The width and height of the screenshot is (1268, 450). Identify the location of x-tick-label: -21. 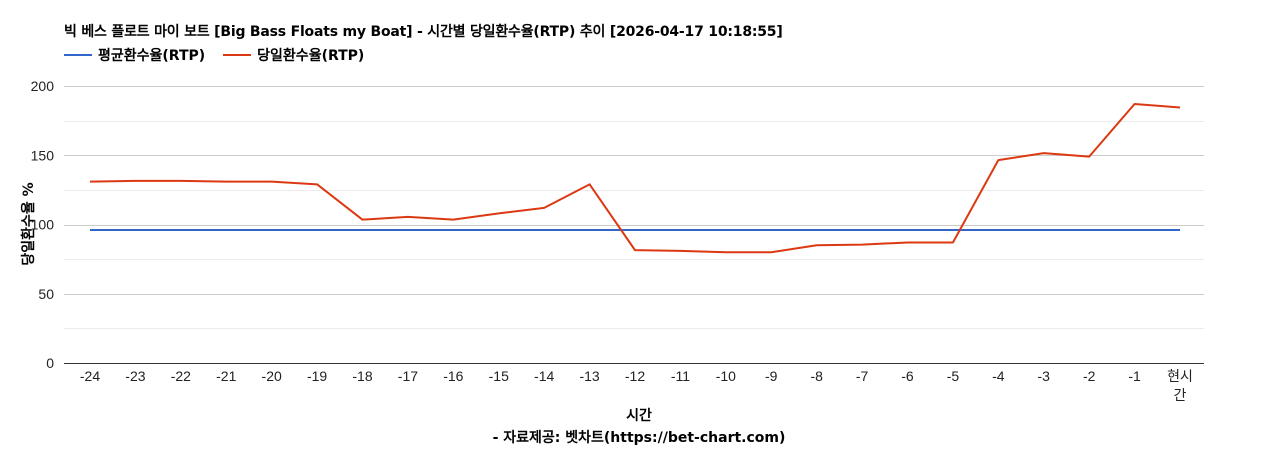
(226, 376).